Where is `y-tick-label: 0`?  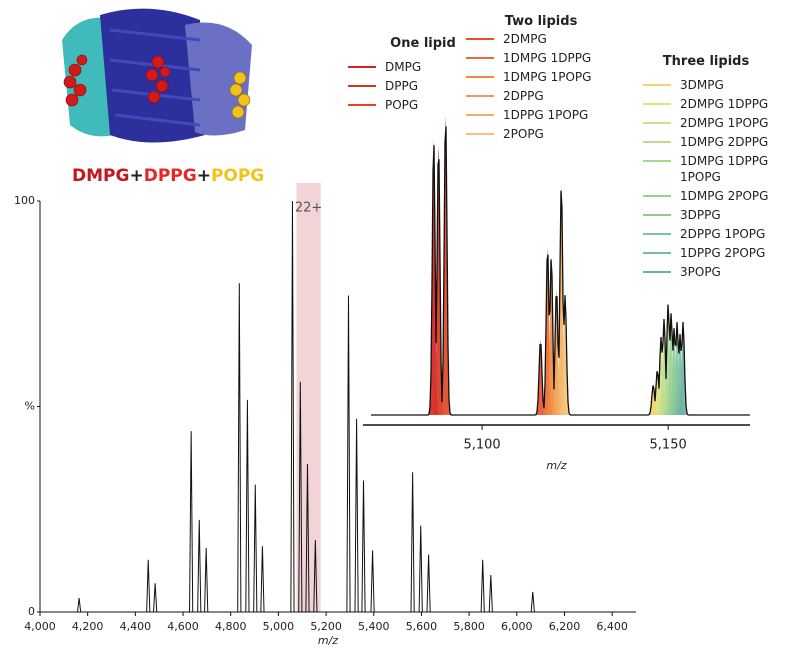
y-tick-label: 0 is located at coordinates (31, 611).